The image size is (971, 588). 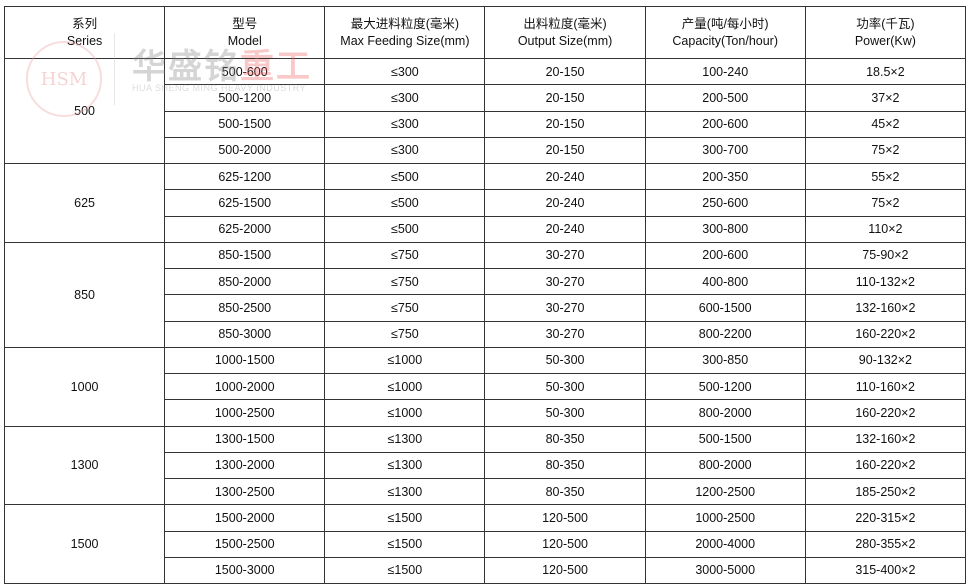 What do you see at coordinates (84, 32) in the screenshot?
I see `header-series: 系列 Series` at bounding box center [84, 32].